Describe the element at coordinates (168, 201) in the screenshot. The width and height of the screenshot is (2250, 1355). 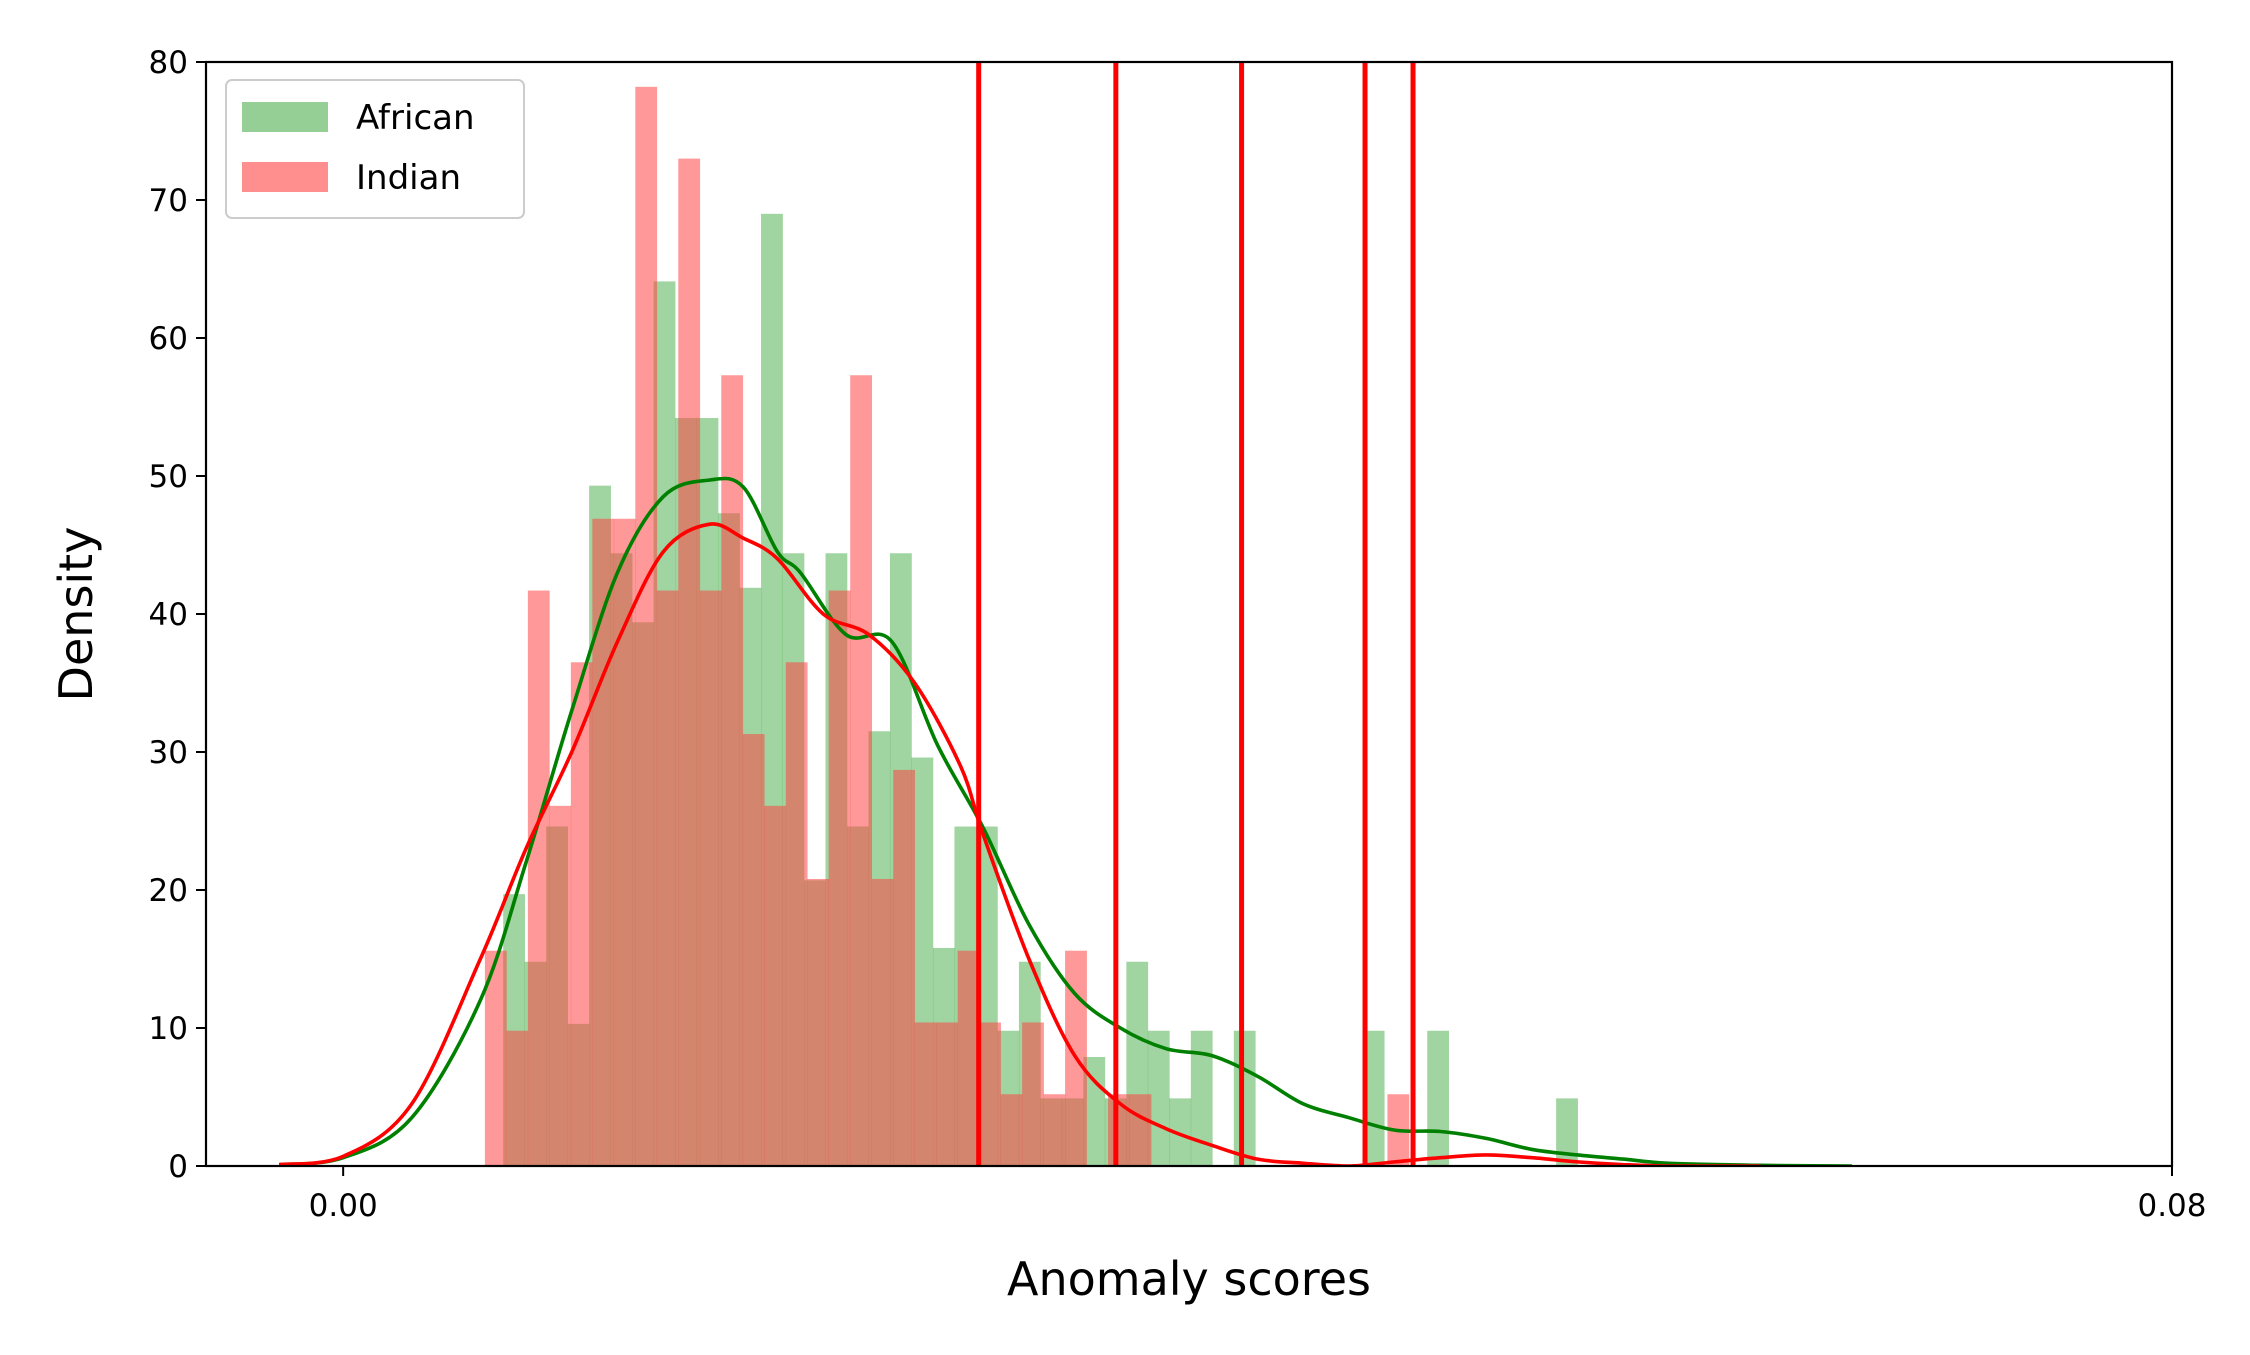
I see `y-tick-label: 70` at that location.